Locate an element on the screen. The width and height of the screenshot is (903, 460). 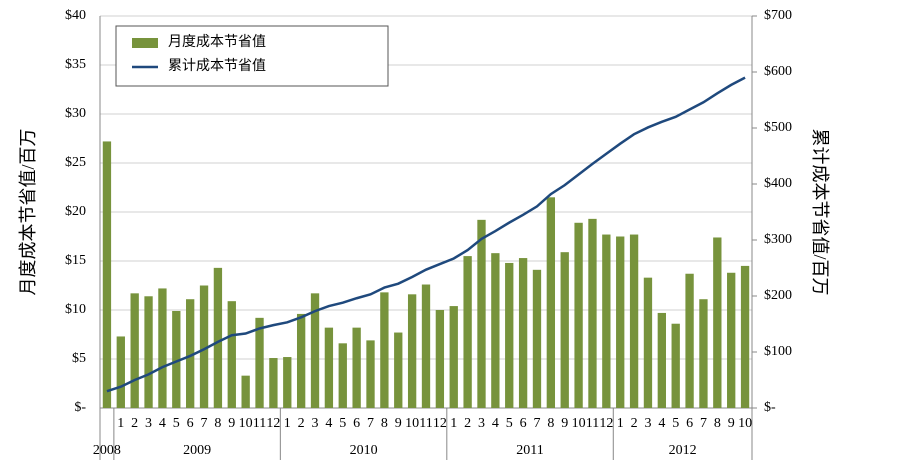
x-group-label: 2009 is located at coordinates (197, 450).